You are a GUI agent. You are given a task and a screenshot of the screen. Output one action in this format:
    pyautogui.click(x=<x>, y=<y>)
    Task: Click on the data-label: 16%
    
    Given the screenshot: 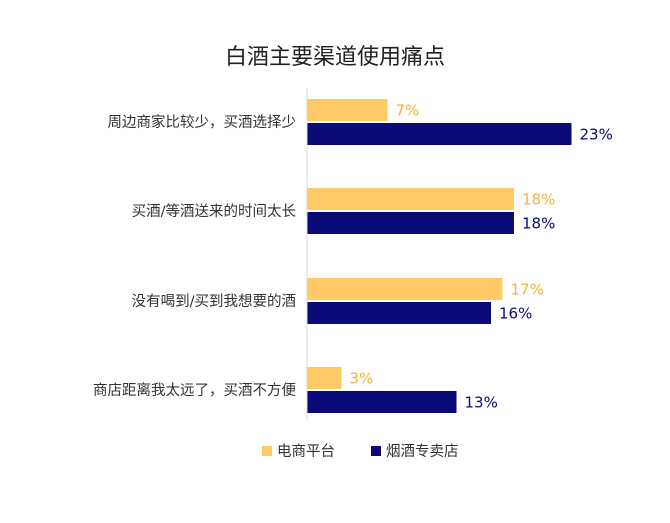 What is the action you would take?
    pyautogui.click(x=515, y=314)
    